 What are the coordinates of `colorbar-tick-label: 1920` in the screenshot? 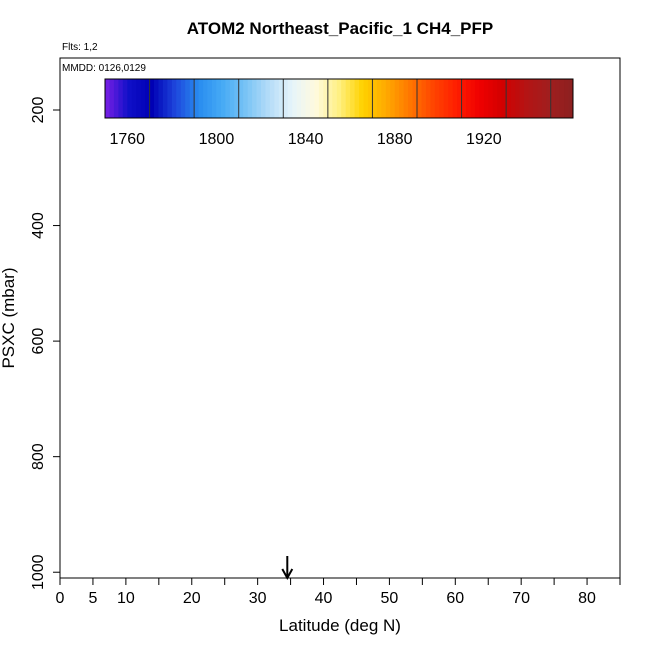 It's located at (484, 139).